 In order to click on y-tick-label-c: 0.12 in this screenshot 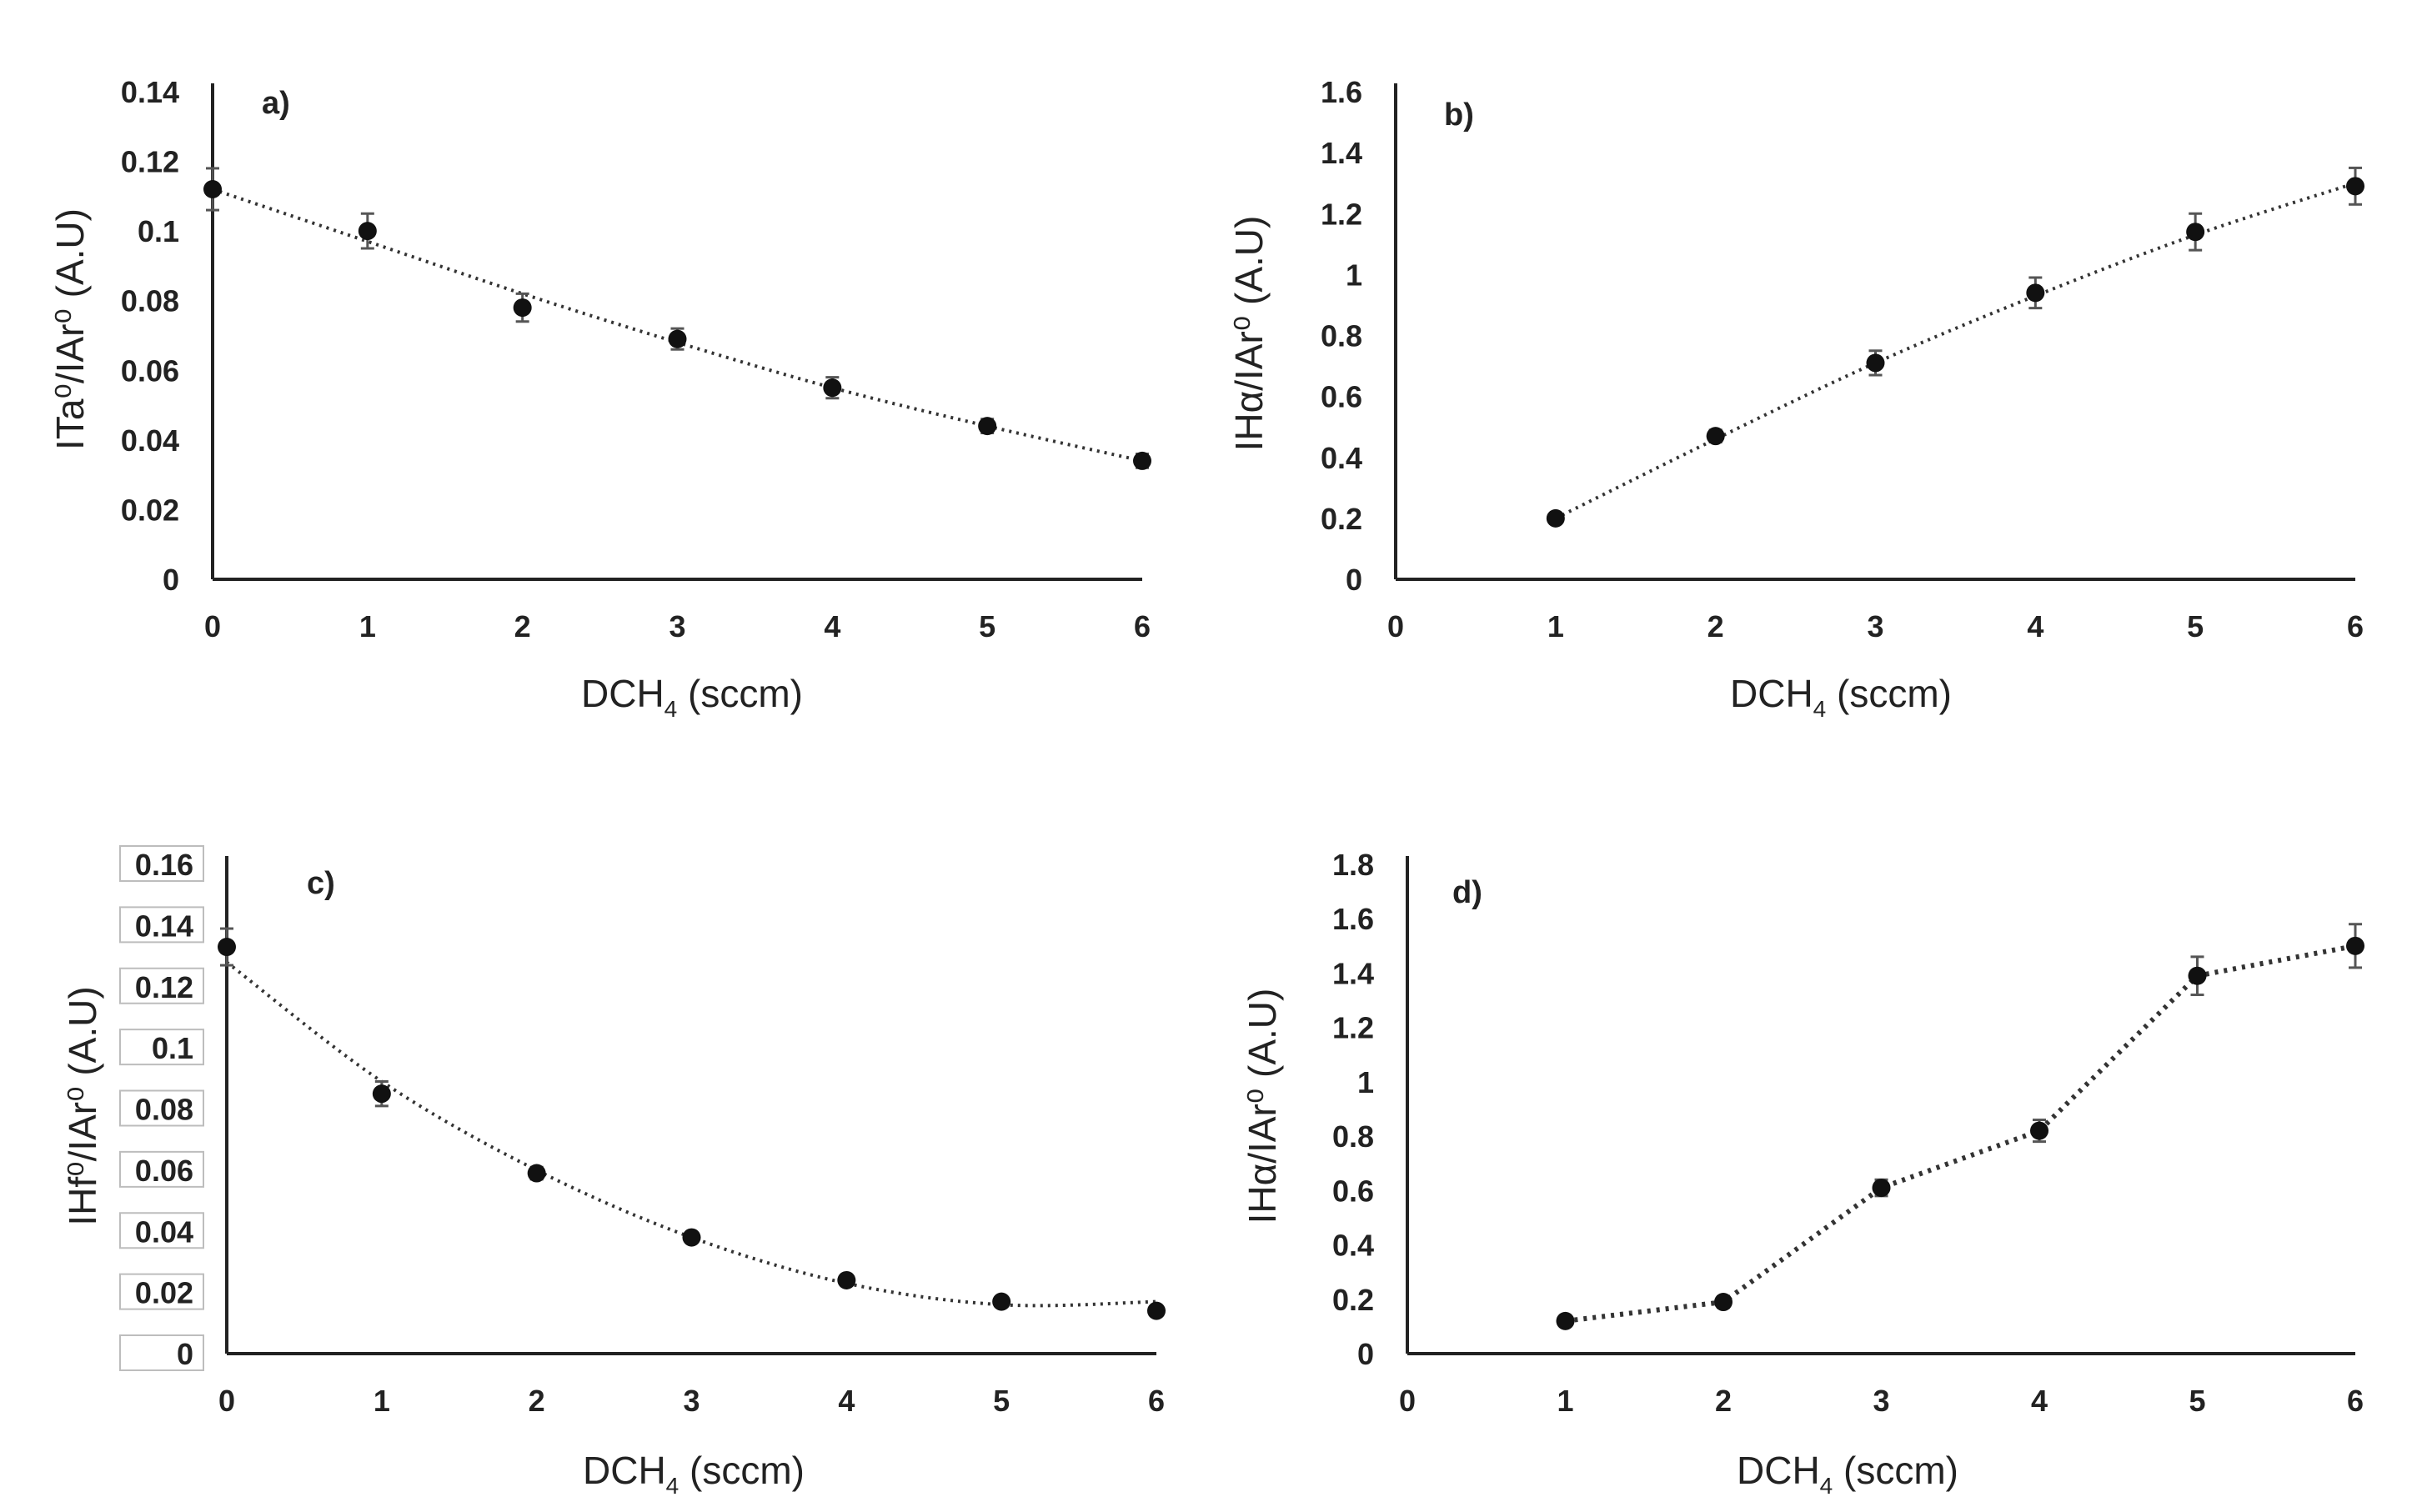, I will do `click(164, 987)`.